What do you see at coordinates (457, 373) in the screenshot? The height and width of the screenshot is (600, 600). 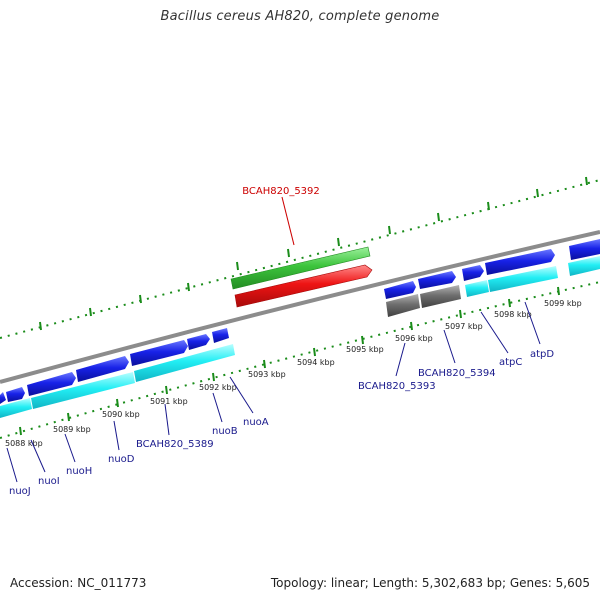 I see `gene-label: BCAH820_5394` at bounding box center [457, 373].